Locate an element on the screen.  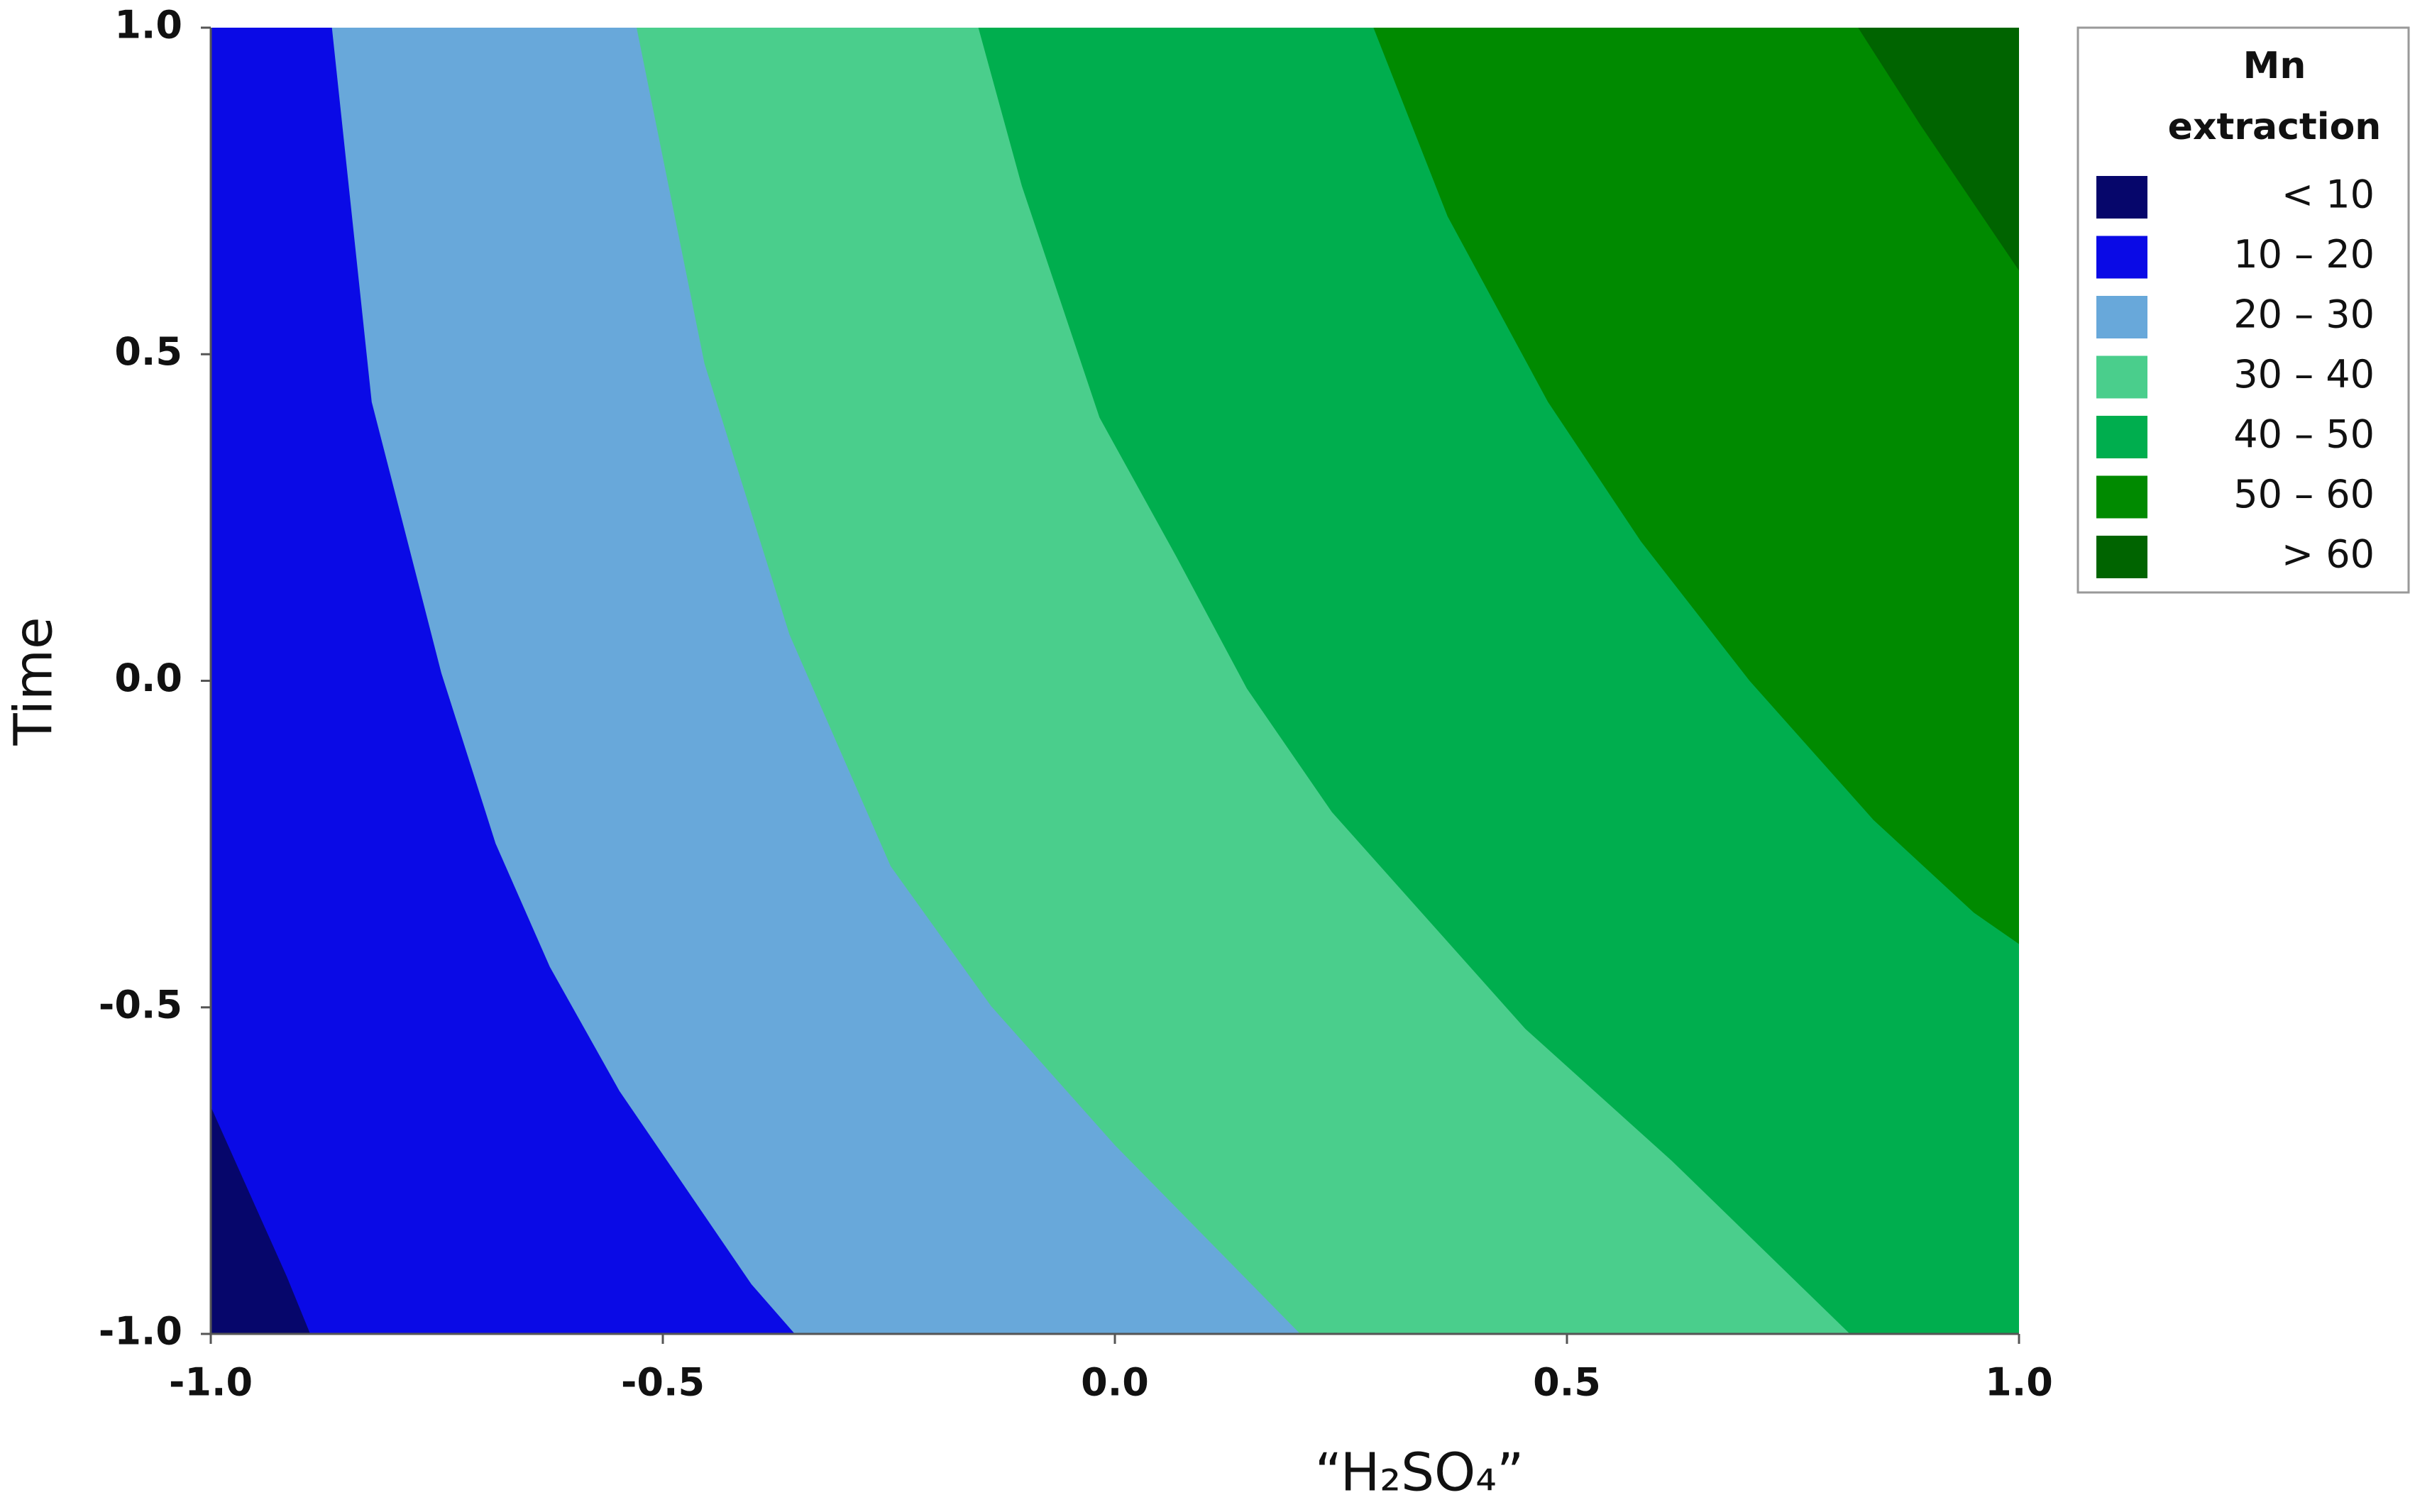
x-tick-label: 1.0 is located at coordinates (2019, 1382).